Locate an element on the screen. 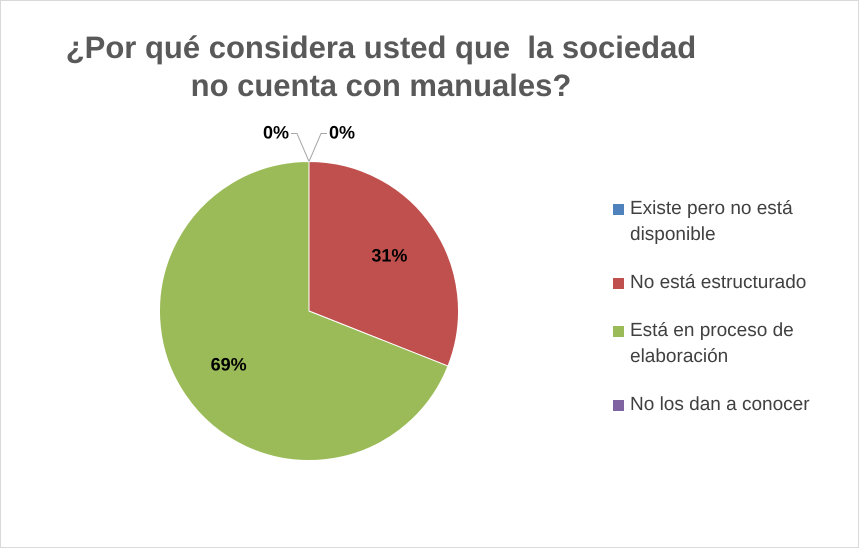 This screenshot has height=548, width=859. data-label: 69% is located at coordinates (228, 364).